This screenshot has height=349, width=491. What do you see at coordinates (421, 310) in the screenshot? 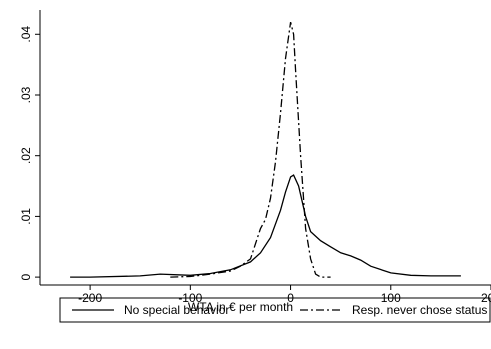
I see `legend-label: Resp. never chose status quo` at bounding box center [421, 310].